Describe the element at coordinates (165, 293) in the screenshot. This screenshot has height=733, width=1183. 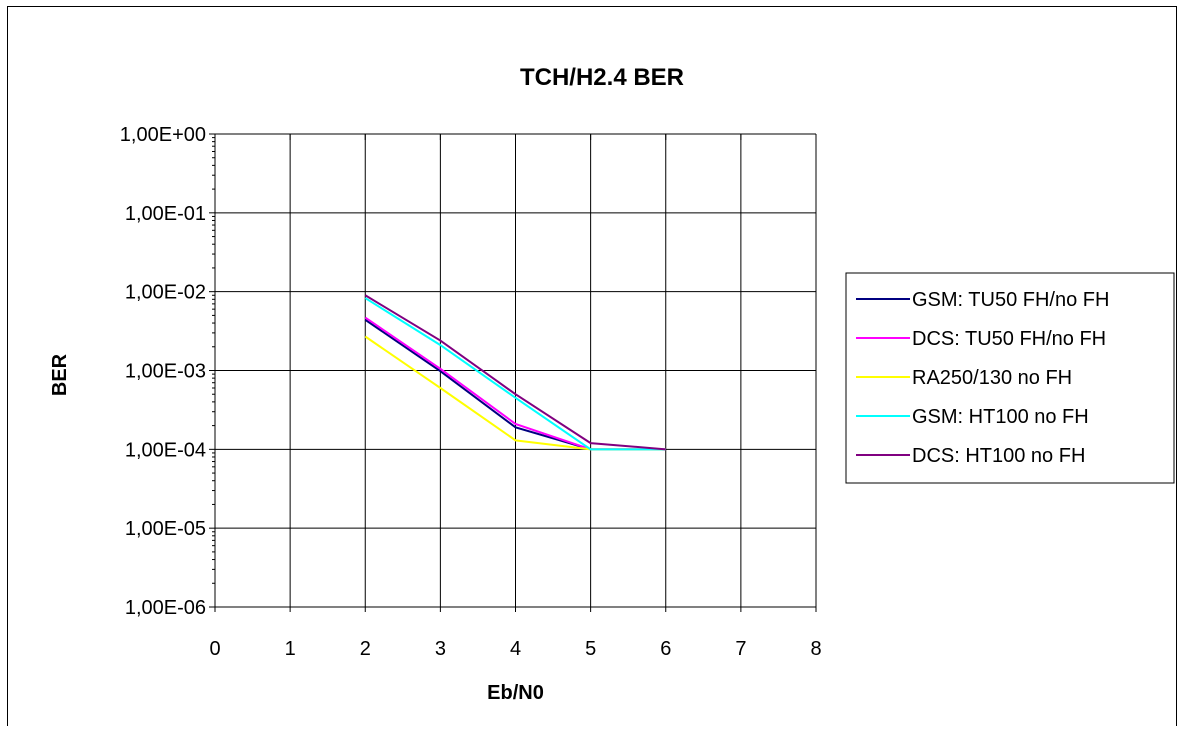
I see `y-tick-label: 1,00E-02` at that location.